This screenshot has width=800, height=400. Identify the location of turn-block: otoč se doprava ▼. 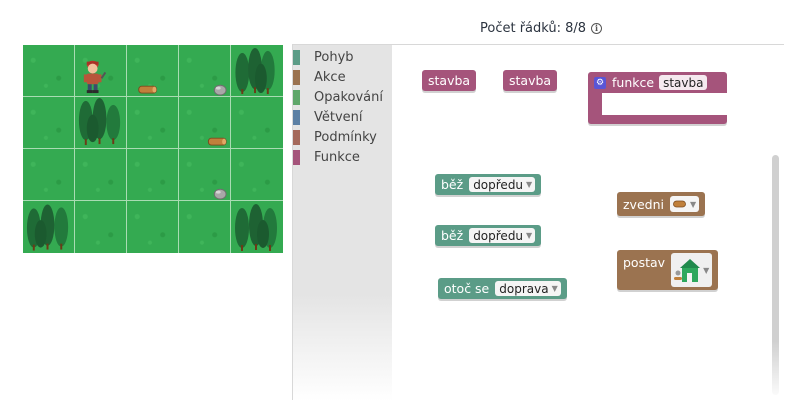
(502, 288).